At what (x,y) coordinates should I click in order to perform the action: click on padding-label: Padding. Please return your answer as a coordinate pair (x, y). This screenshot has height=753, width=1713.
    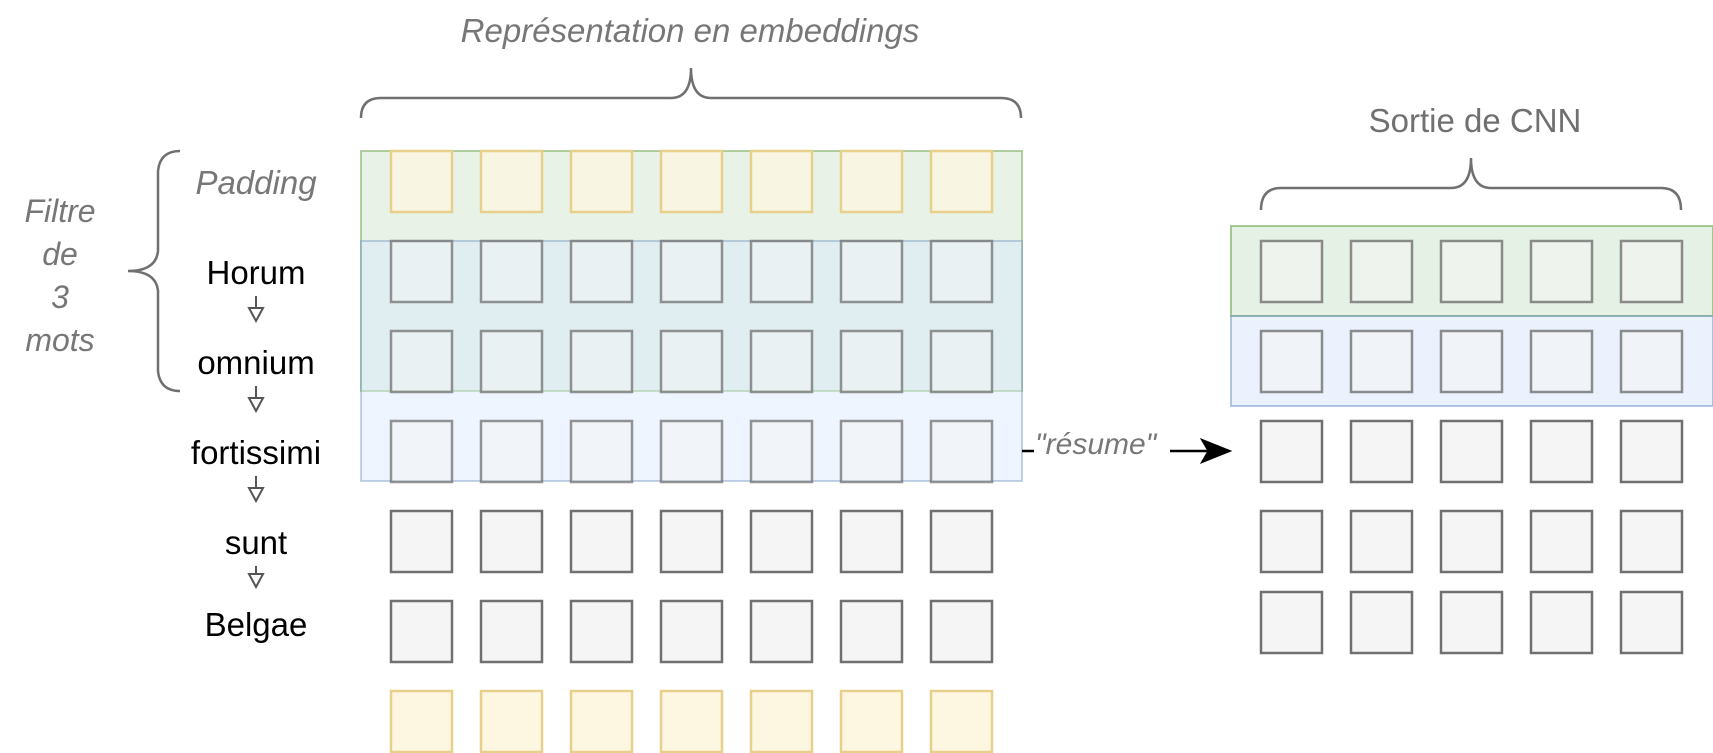
    Looking at the image, I should click on (256, 182).